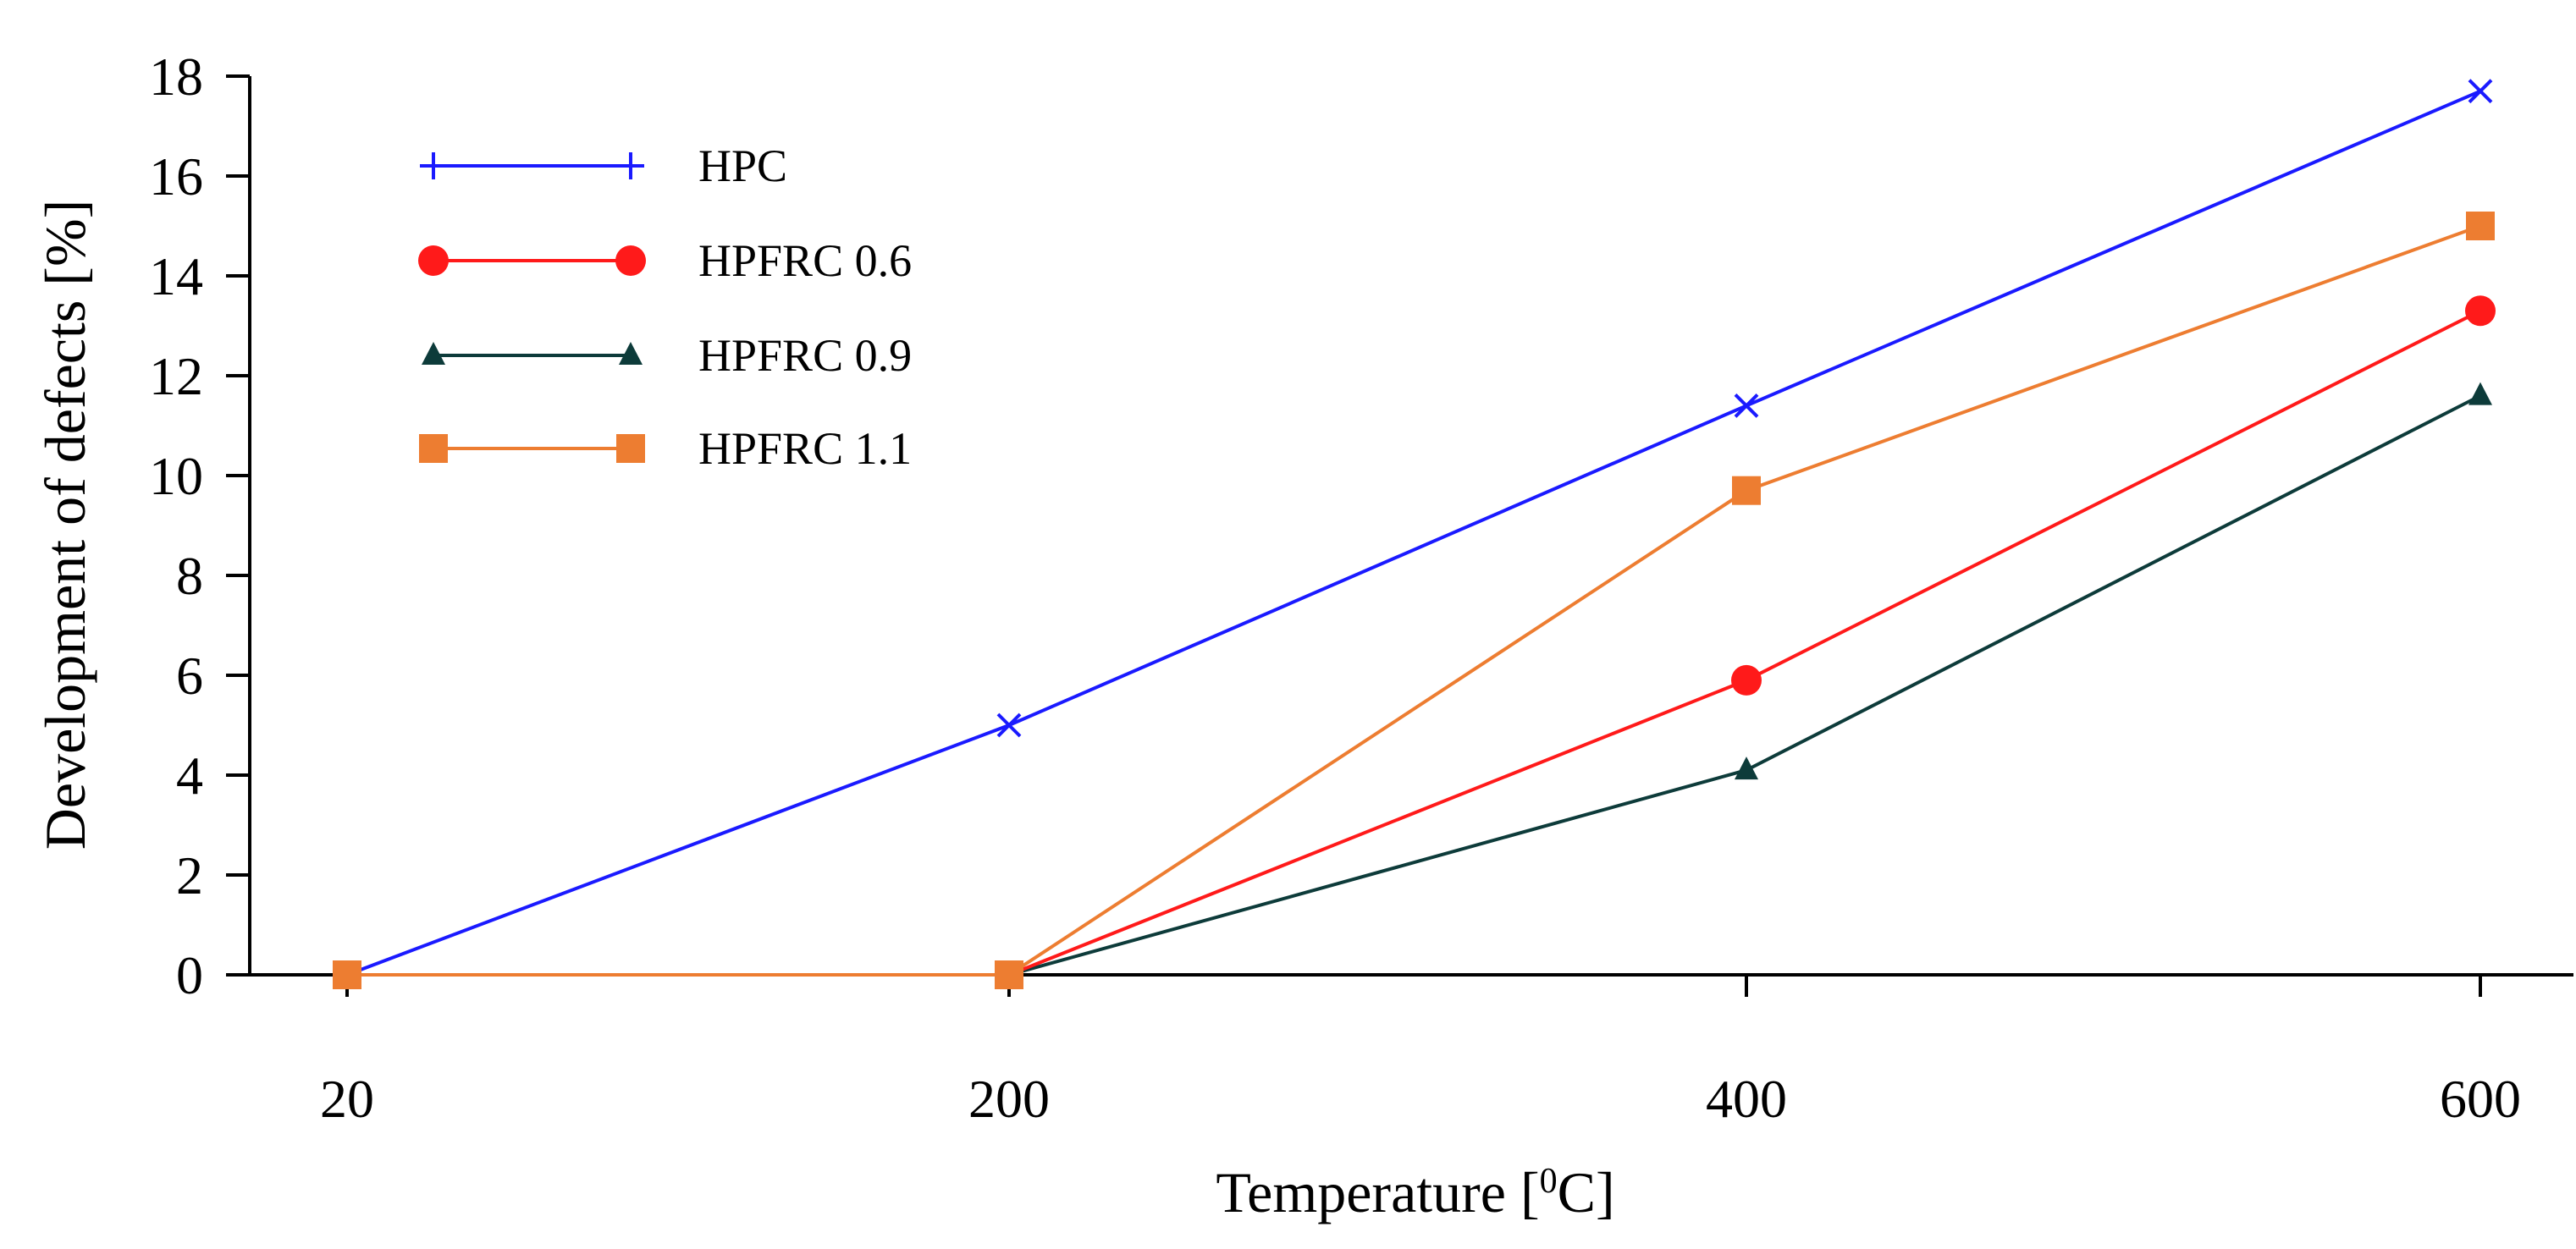 This screenshot has width=2576, height=1249. I want to click on x-tick-label: 20, so click(347, 1099).